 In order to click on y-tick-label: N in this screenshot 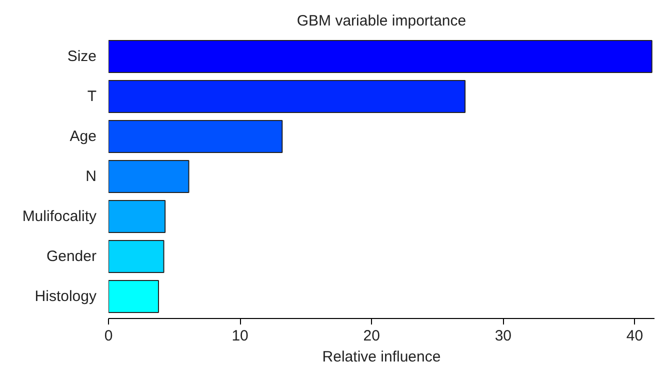, I will do `click(91, 176)`.